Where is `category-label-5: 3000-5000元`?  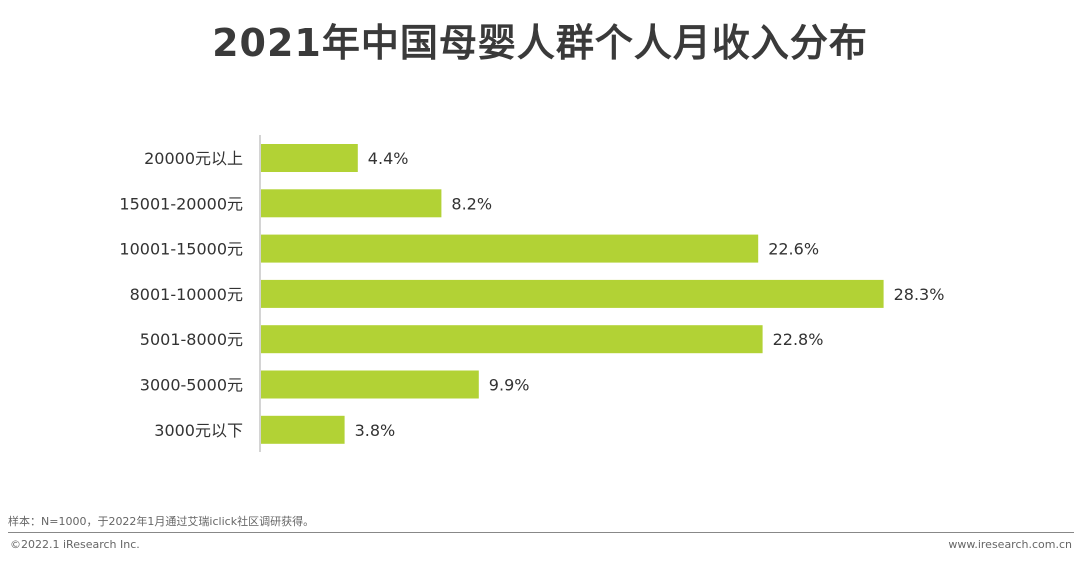
category-label-5: 3000-5000元 is located at coordinates (191, 385).